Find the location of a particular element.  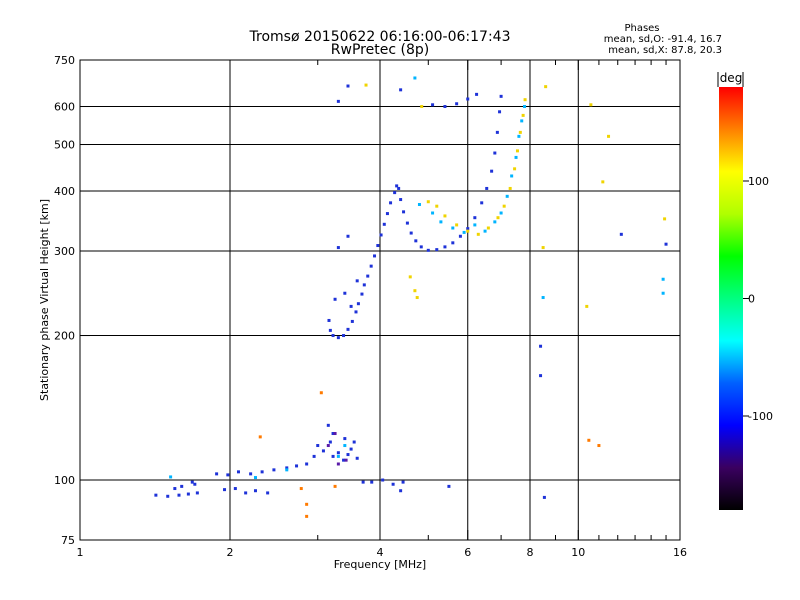

phase-stats-heading: Phases is located at coordinates (641, 28).